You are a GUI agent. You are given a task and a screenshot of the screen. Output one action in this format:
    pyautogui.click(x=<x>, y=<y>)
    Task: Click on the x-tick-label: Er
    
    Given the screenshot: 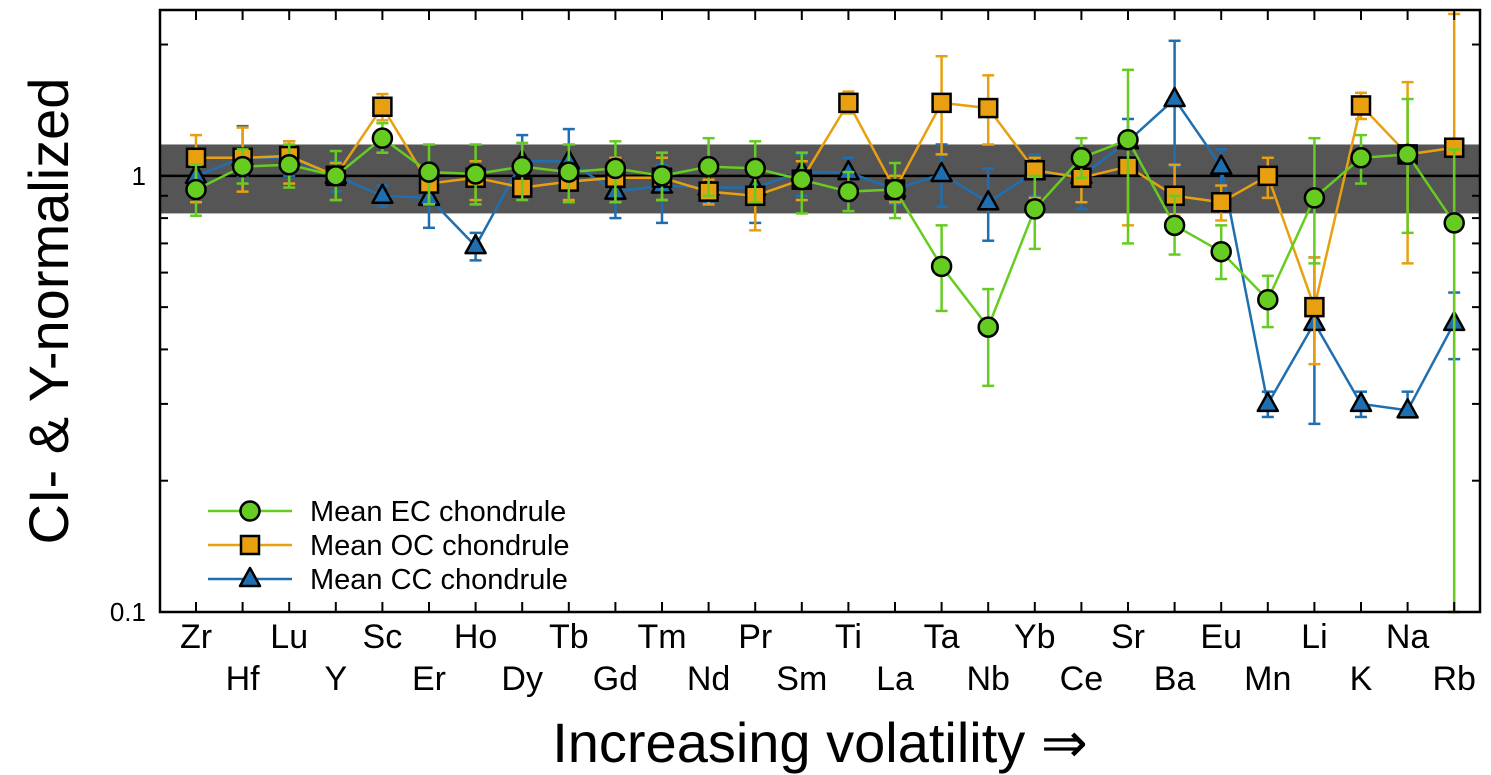 What is the action you would take?
    pyautogui.click(x=429, y=679)
    